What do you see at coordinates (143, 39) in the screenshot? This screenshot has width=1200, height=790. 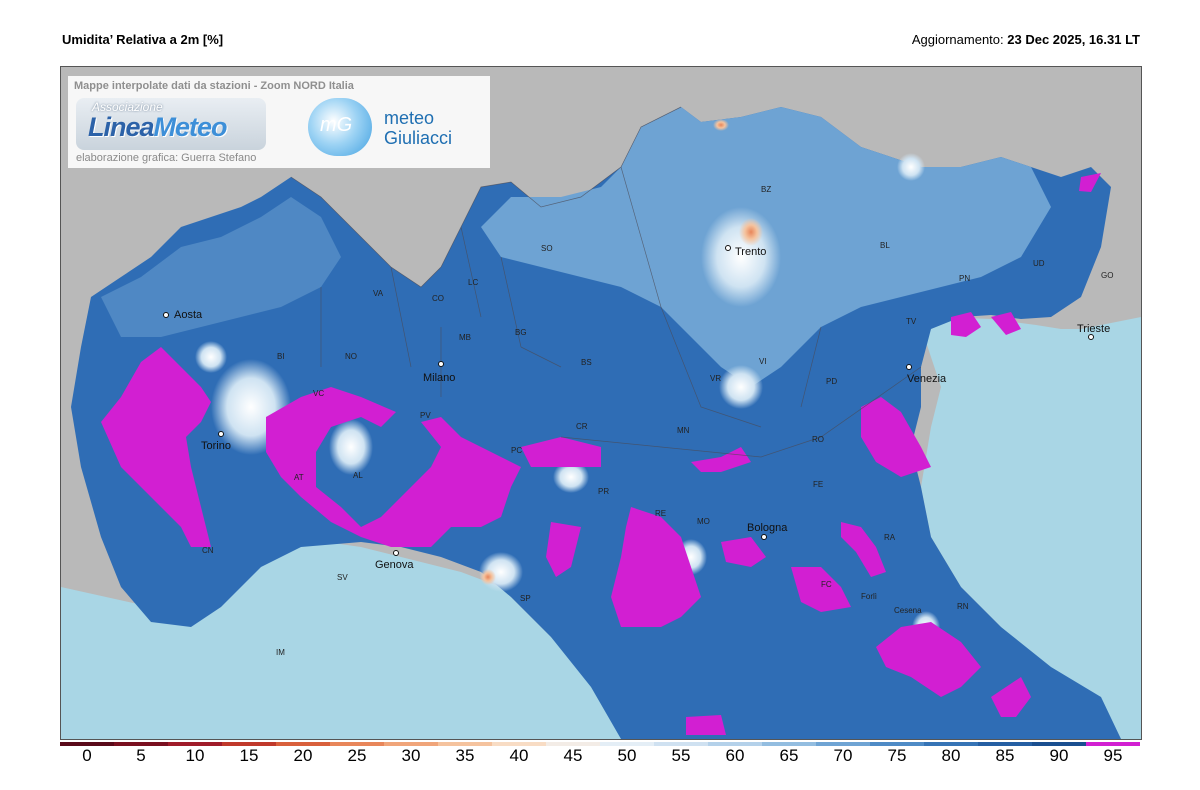 I see `map-title: Umidita’ Relativa a 2m [%]` at bounding box center [143, 39].